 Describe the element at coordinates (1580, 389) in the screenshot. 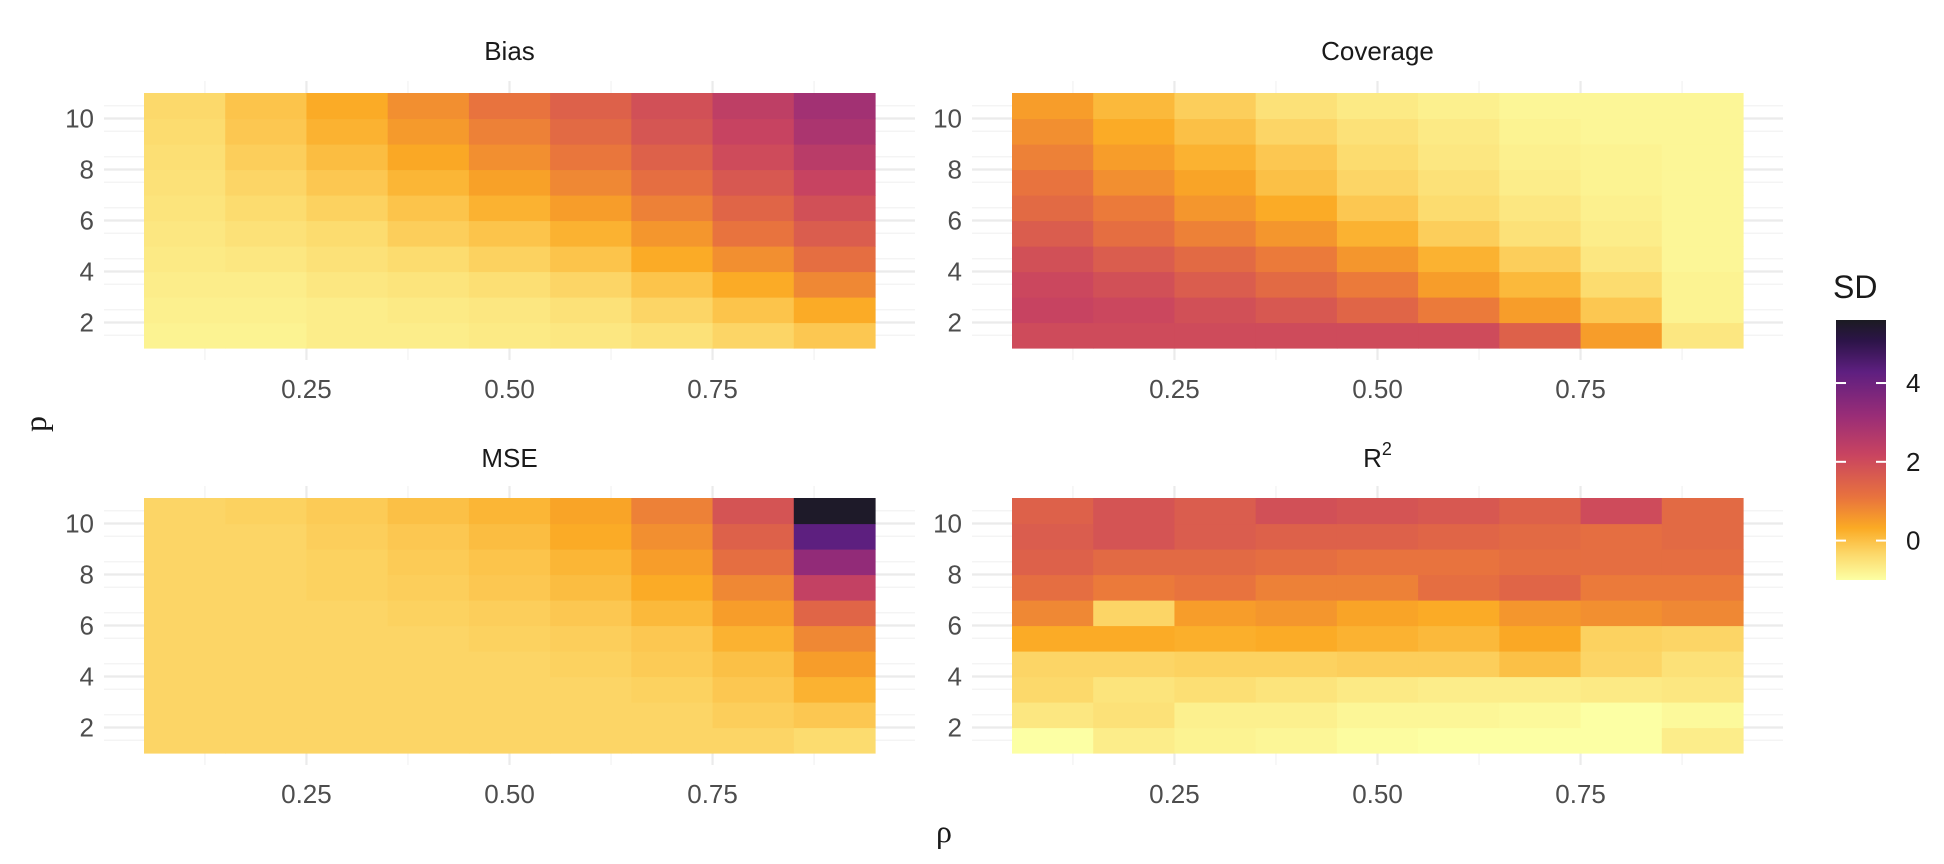

I see `x-tick-label: 0.75` at that location.